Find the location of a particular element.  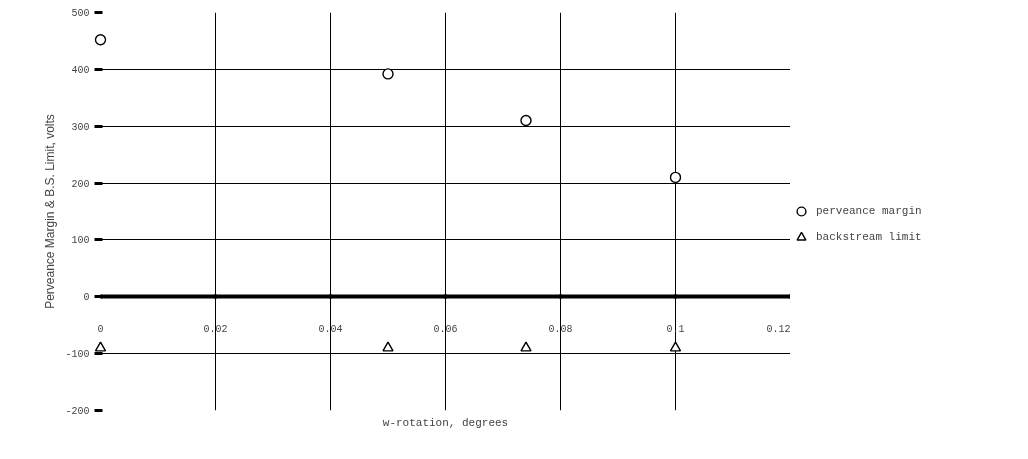

y-tick-label: 300 is located at coordinates (80, 127).